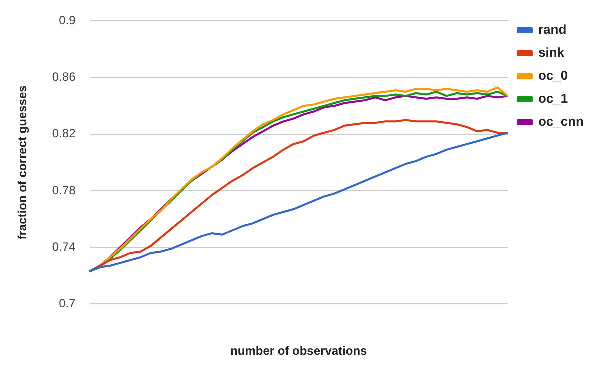  Describe the element at coordinates (552, 52) in the screenshot. I see `legend-label: sink` at that location.